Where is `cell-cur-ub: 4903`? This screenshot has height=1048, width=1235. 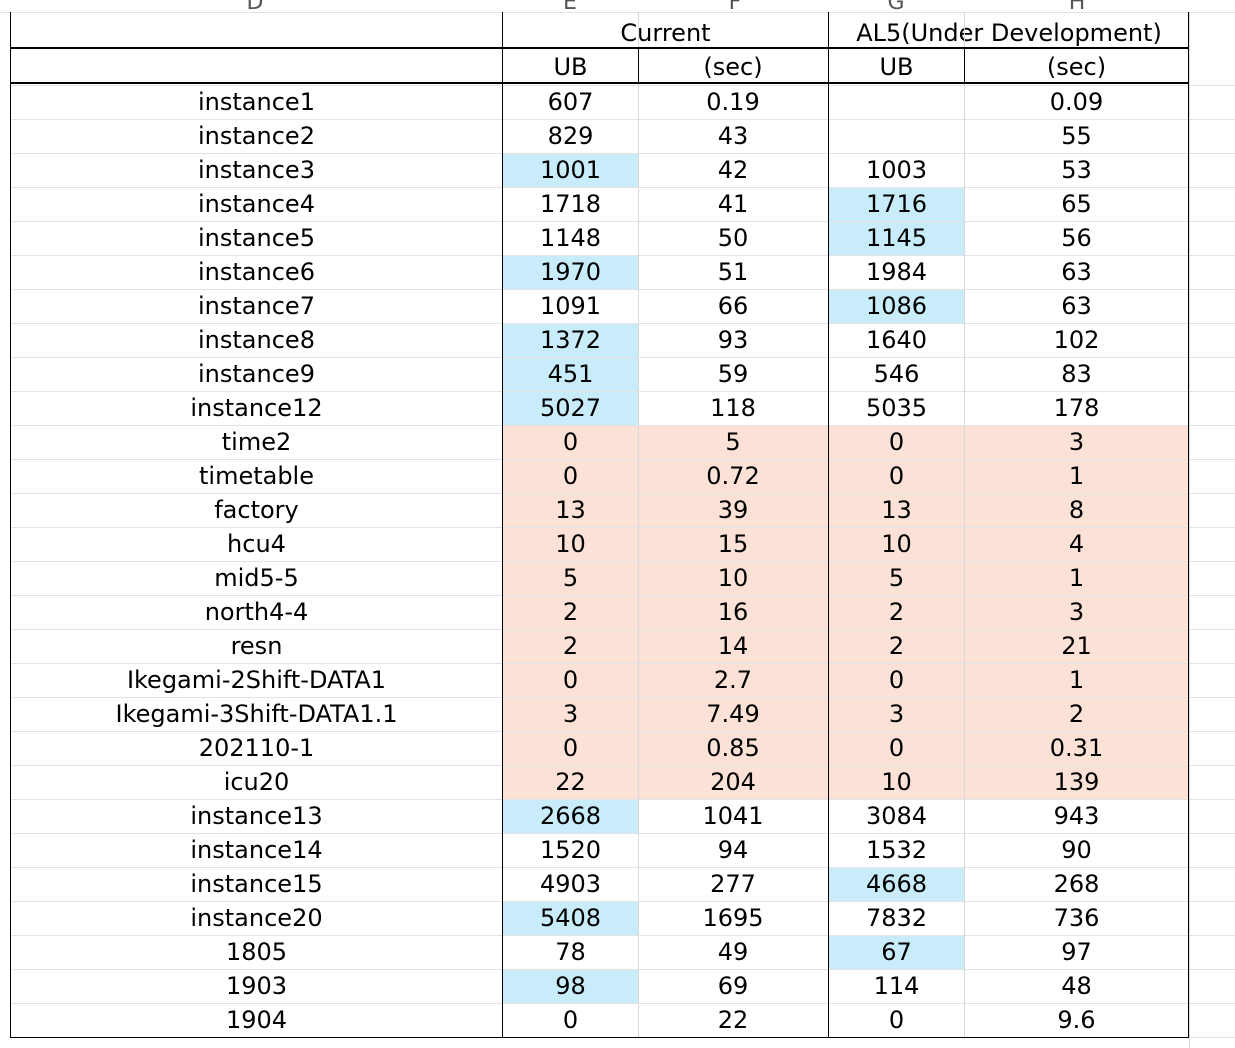 cell-cur-ub: 4903 is located at coordinates (570, 884).